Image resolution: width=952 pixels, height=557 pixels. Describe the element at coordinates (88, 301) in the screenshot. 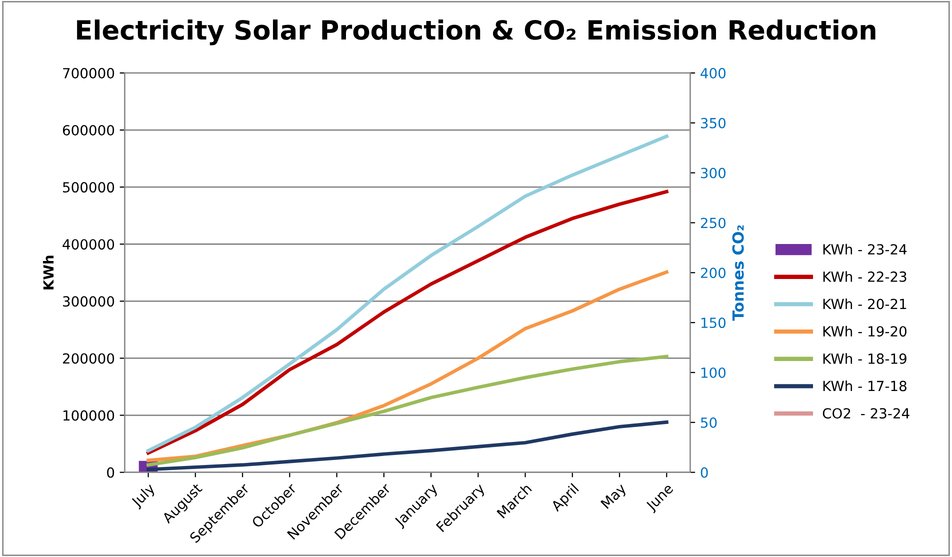

I see `y-tick-label: 300000` at that location.